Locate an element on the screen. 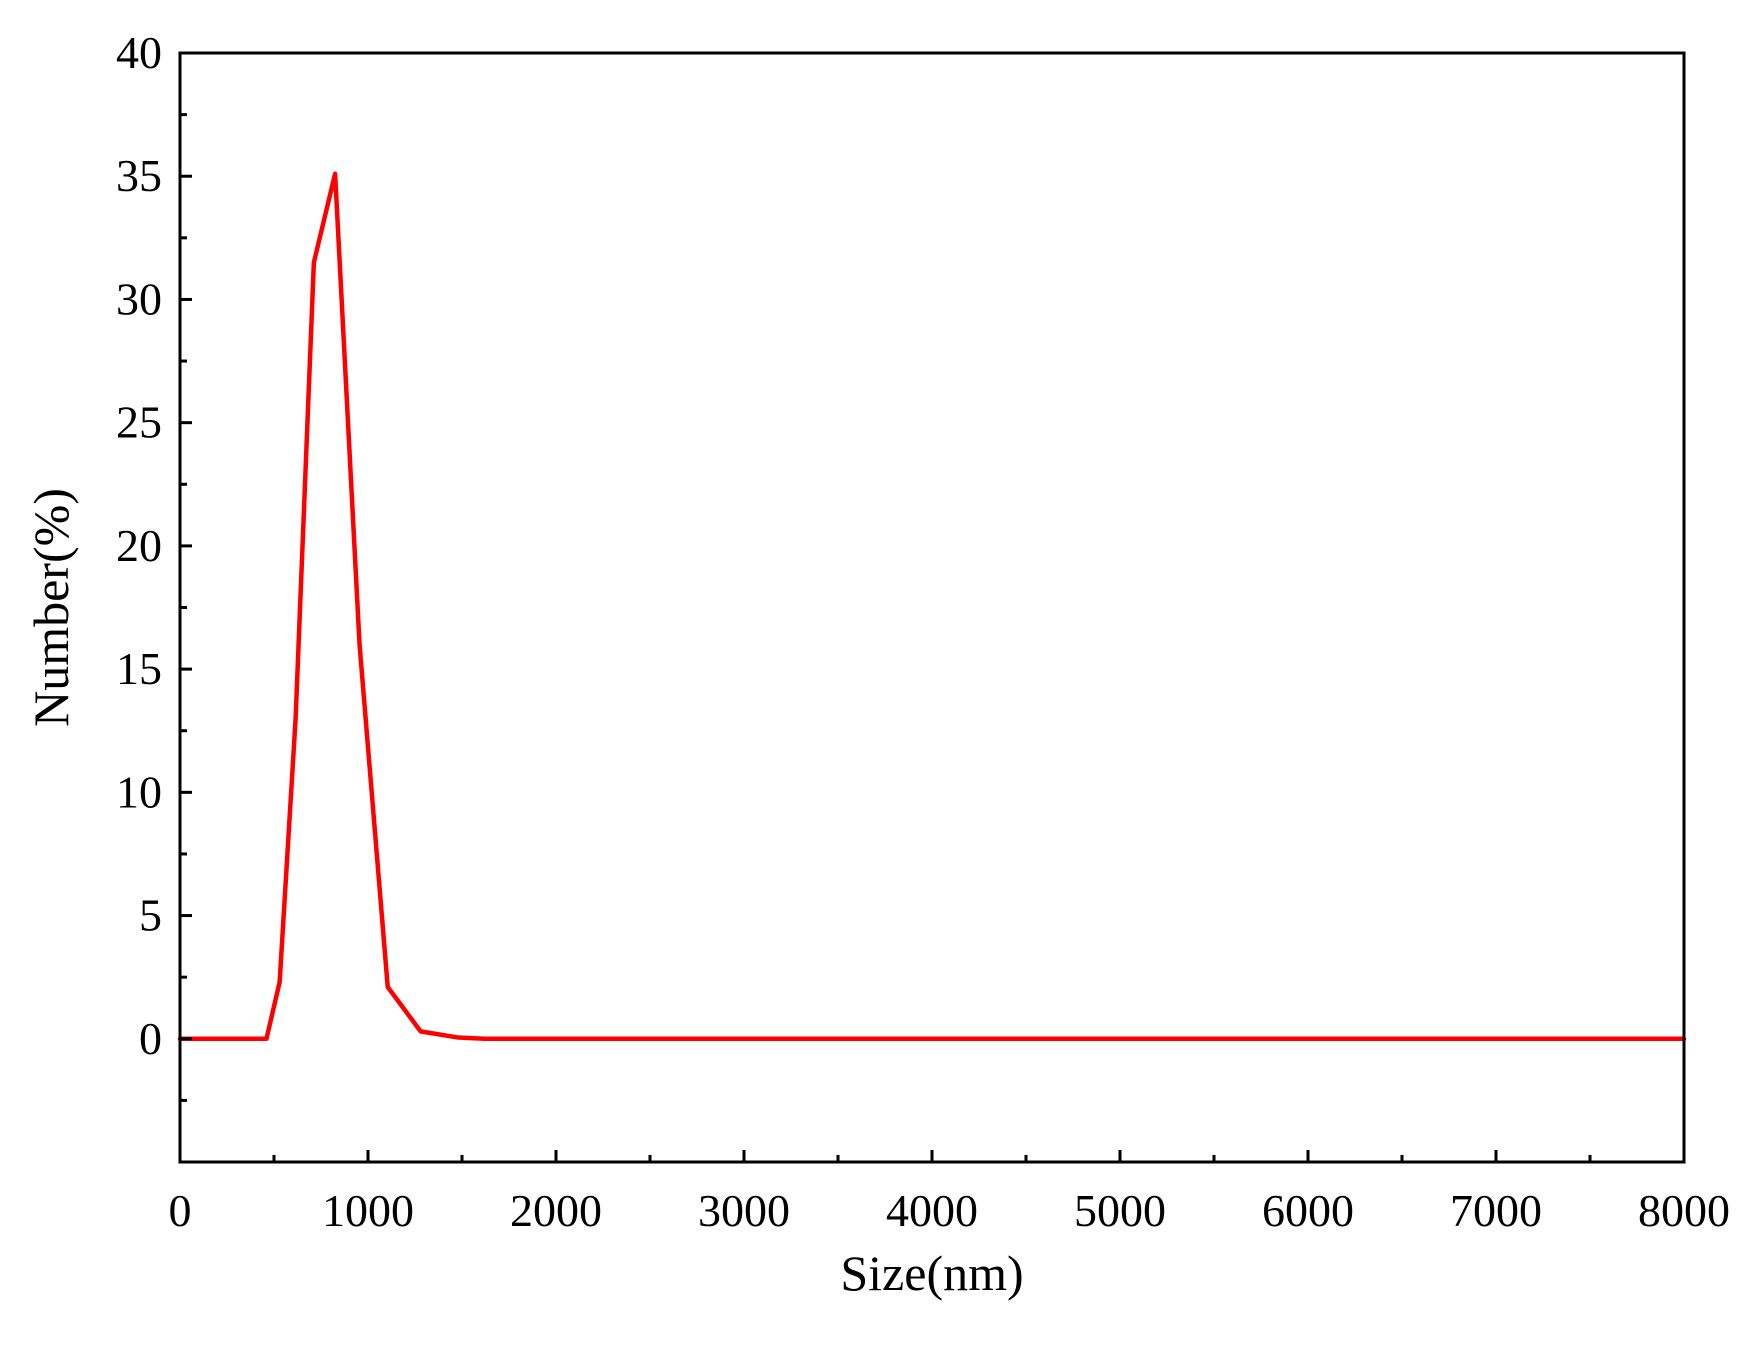 The height and width of the screenshot is (1358, 1760). y-tick-label: 40 is located at coordinates (139, 52).